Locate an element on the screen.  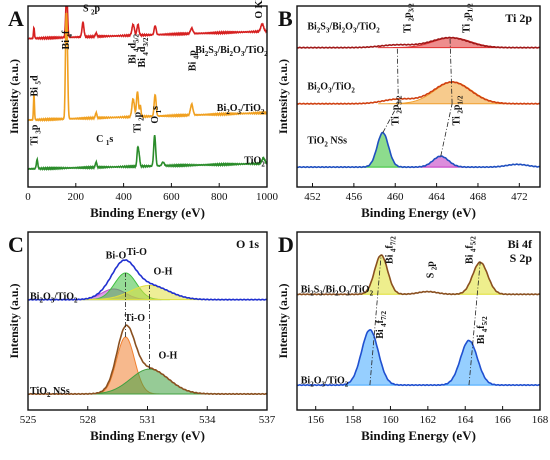
annotation: Ti 3p is located at coordinates (36, 134).